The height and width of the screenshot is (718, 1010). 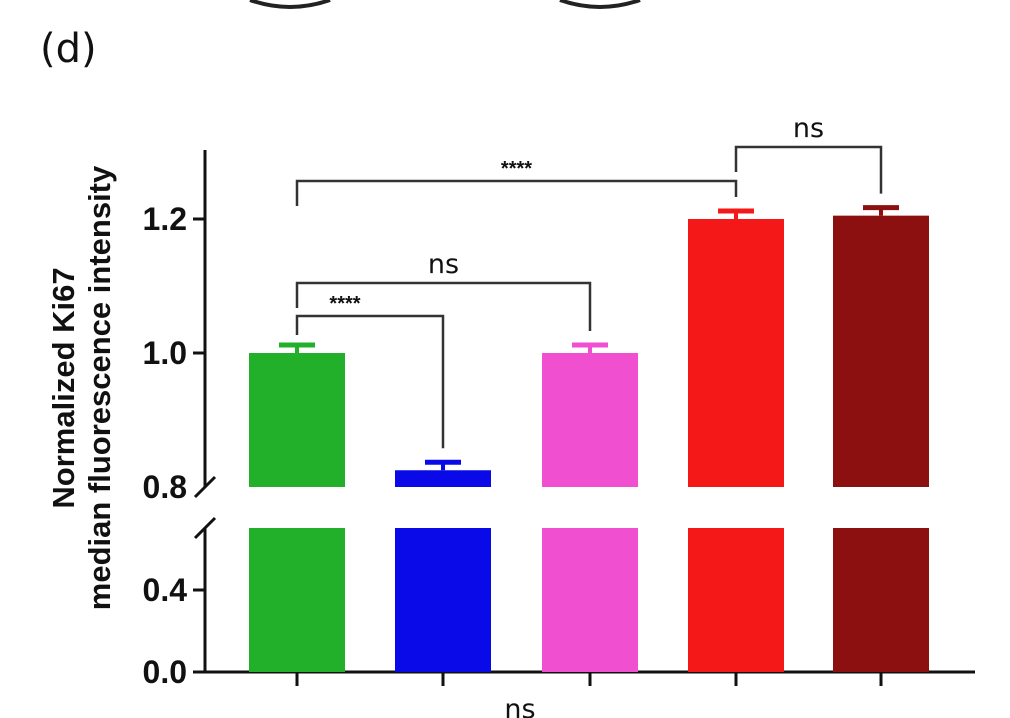 I want to click on y-tick-label: 1.2, so click(x=165, y=219).